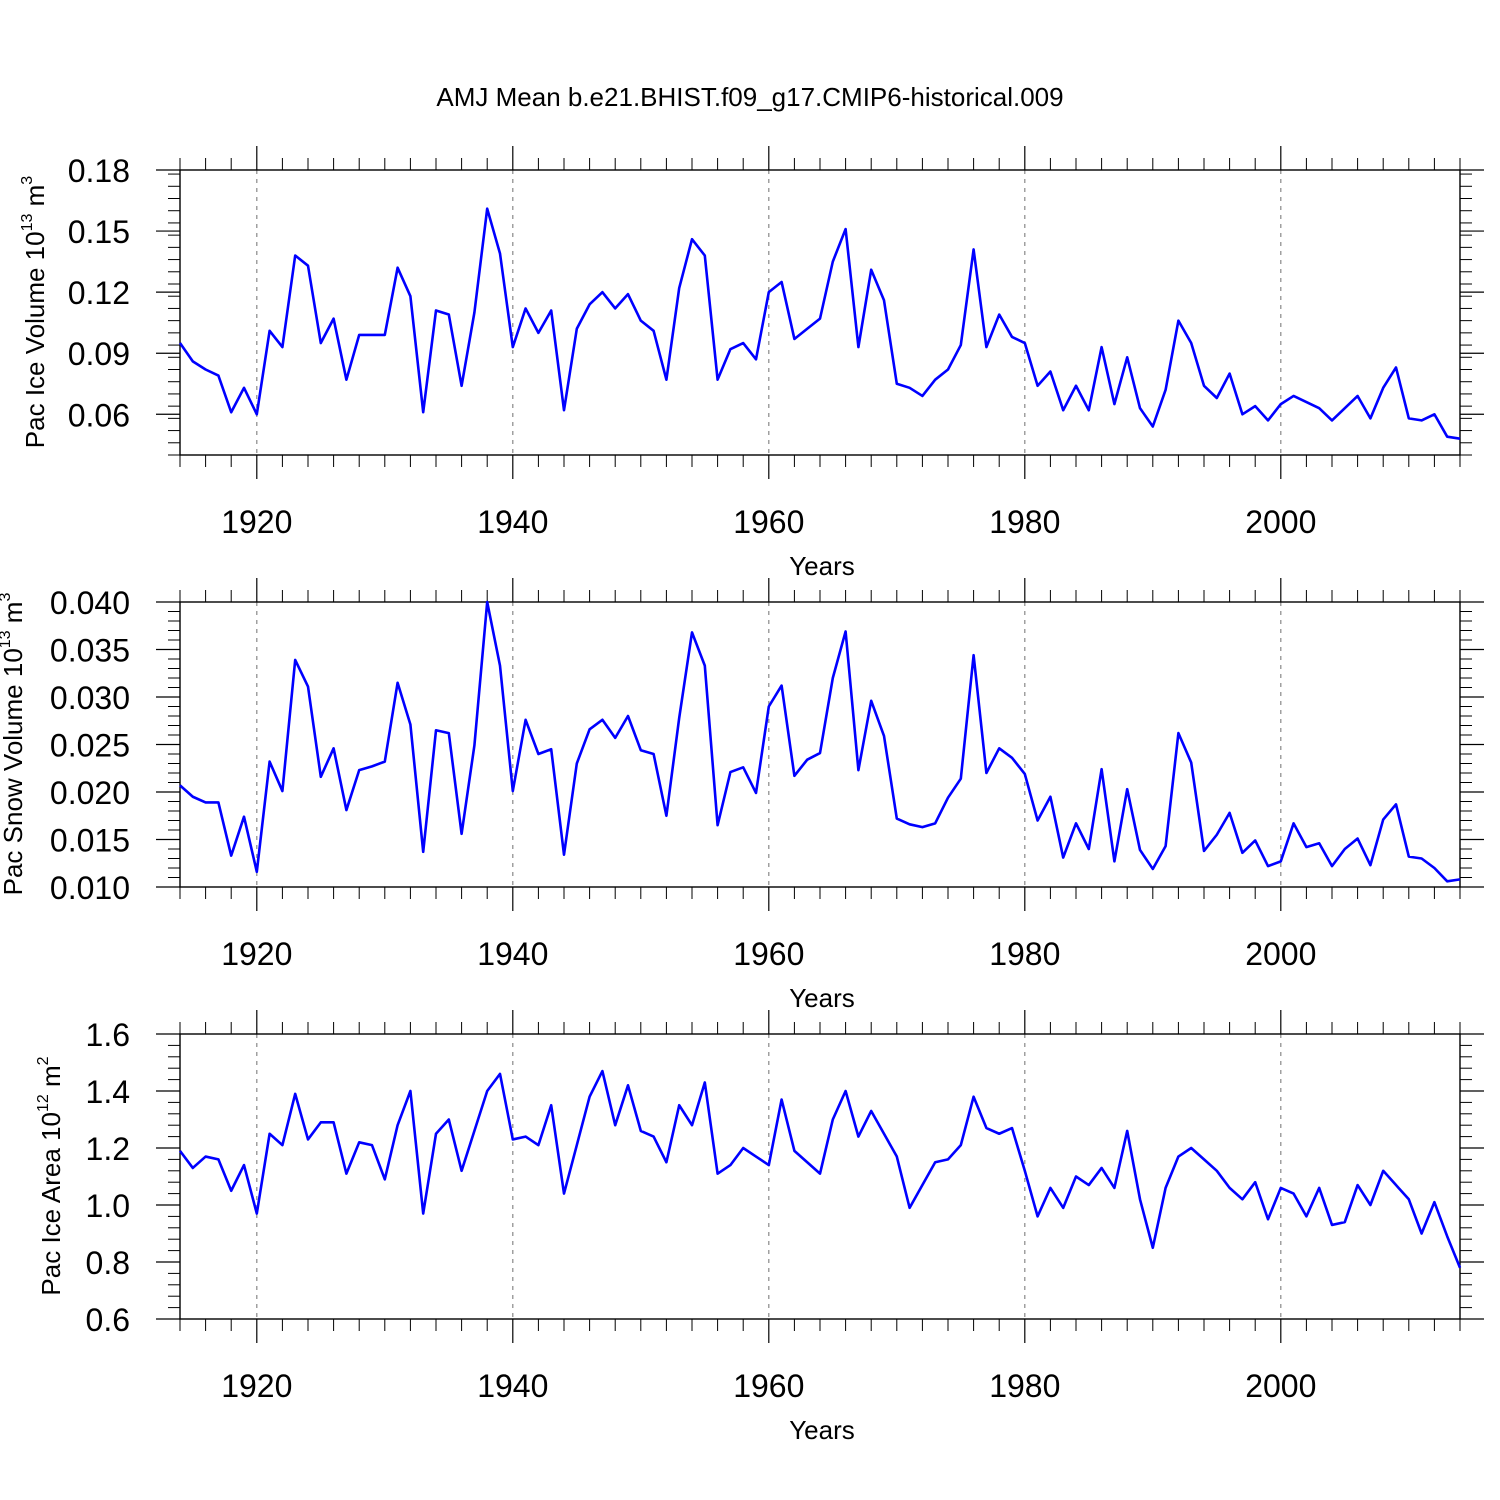 This screenshot has height=1500, width=1500. I want to click on y-tick-label: 0.030, so click(90, 698).